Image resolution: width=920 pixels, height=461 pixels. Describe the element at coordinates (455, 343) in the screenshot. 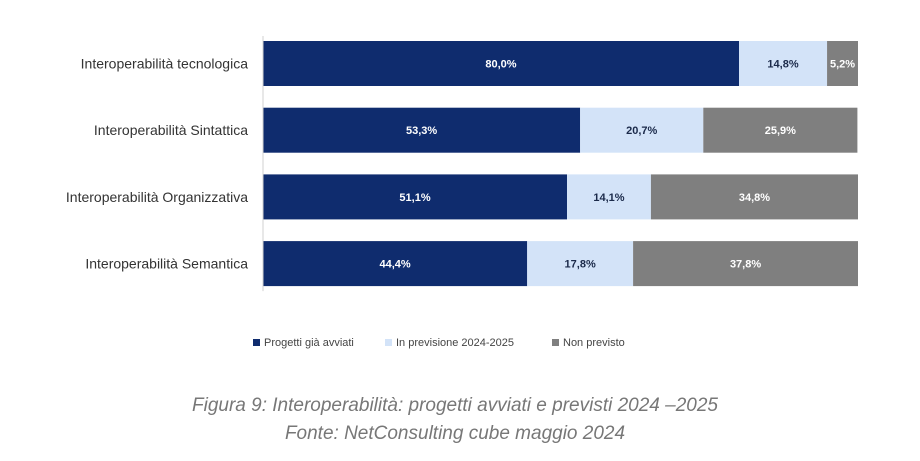

I see `legend-label: In previsione 2024-2025` at that location.